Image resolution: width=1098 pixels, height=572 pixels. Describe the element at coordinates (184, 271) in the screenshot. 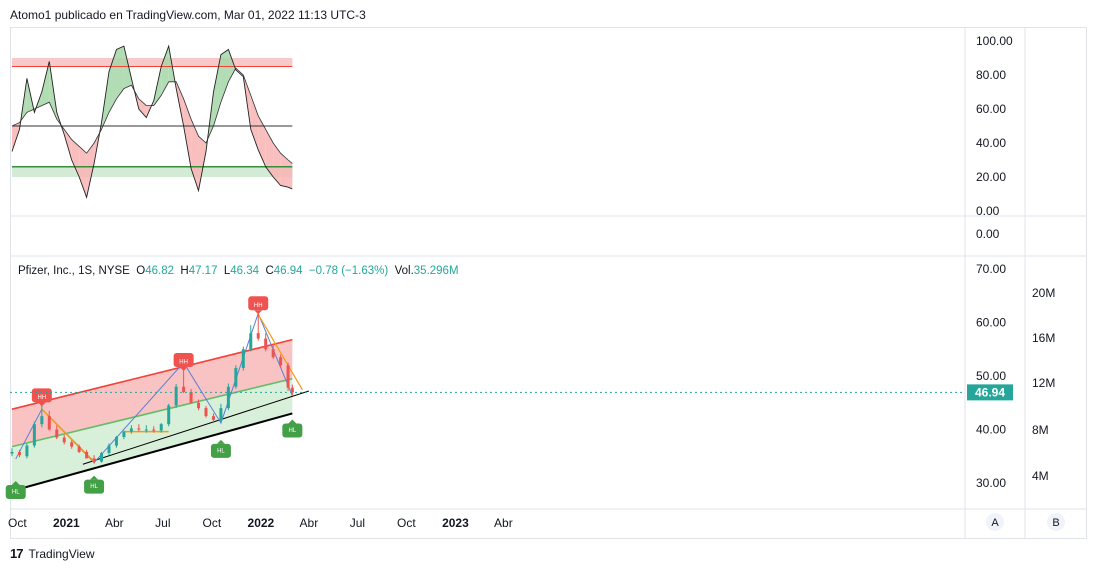

I see `high-label: H` at that location.